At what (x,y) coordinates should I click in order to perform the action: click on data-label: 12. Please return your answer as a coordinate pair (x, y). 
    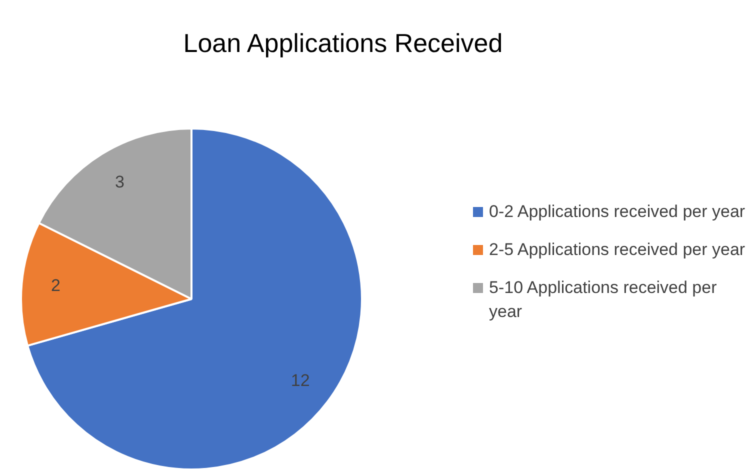
    Looking at the image, I should click on (300, 380).